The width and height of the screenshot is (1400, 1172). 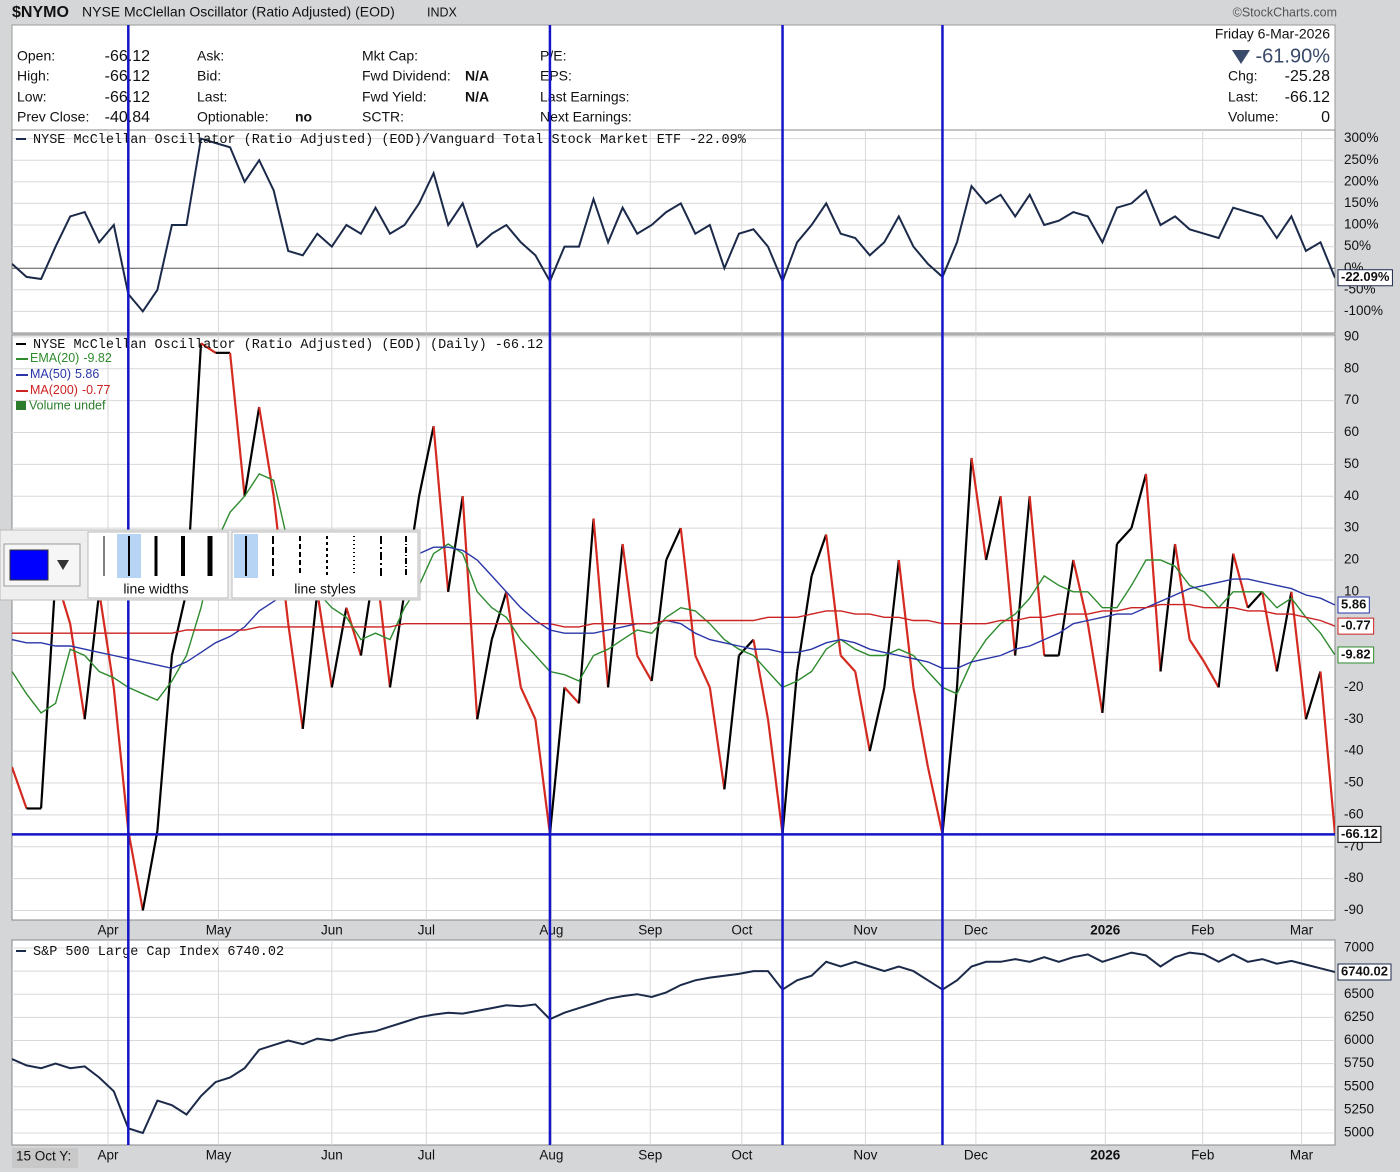 What do you see at coordinates (1359, 1016) in the screenshot?
I see `y-tick-label: 6250` at bounding box center [1359, 1016].